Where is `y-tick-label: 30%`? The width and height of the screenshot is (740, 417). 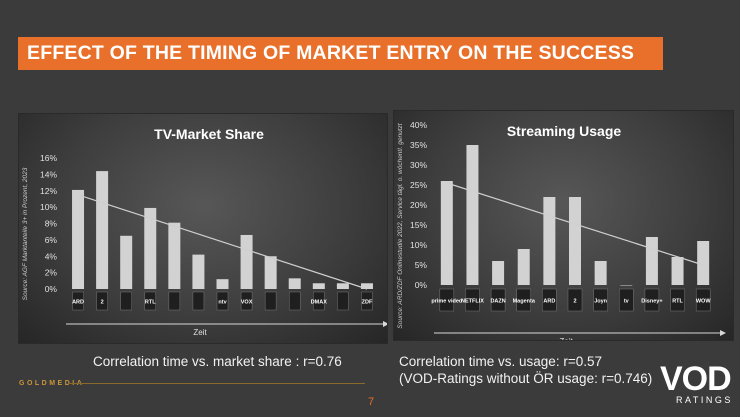
y-tick-label: 30% is located at coordinates (418, 165).